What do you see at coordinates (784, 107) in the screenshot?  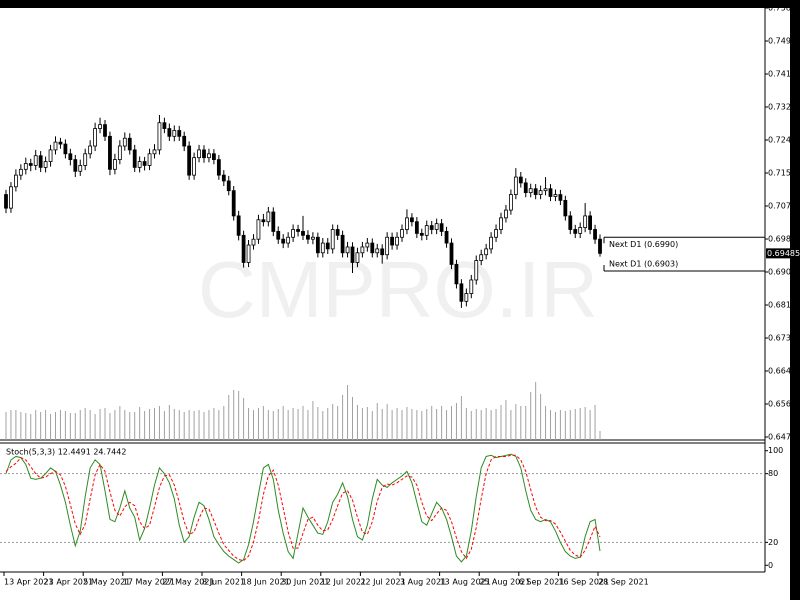 I see `y-tick-label: 0.73255` at bounding box center [784, 107].